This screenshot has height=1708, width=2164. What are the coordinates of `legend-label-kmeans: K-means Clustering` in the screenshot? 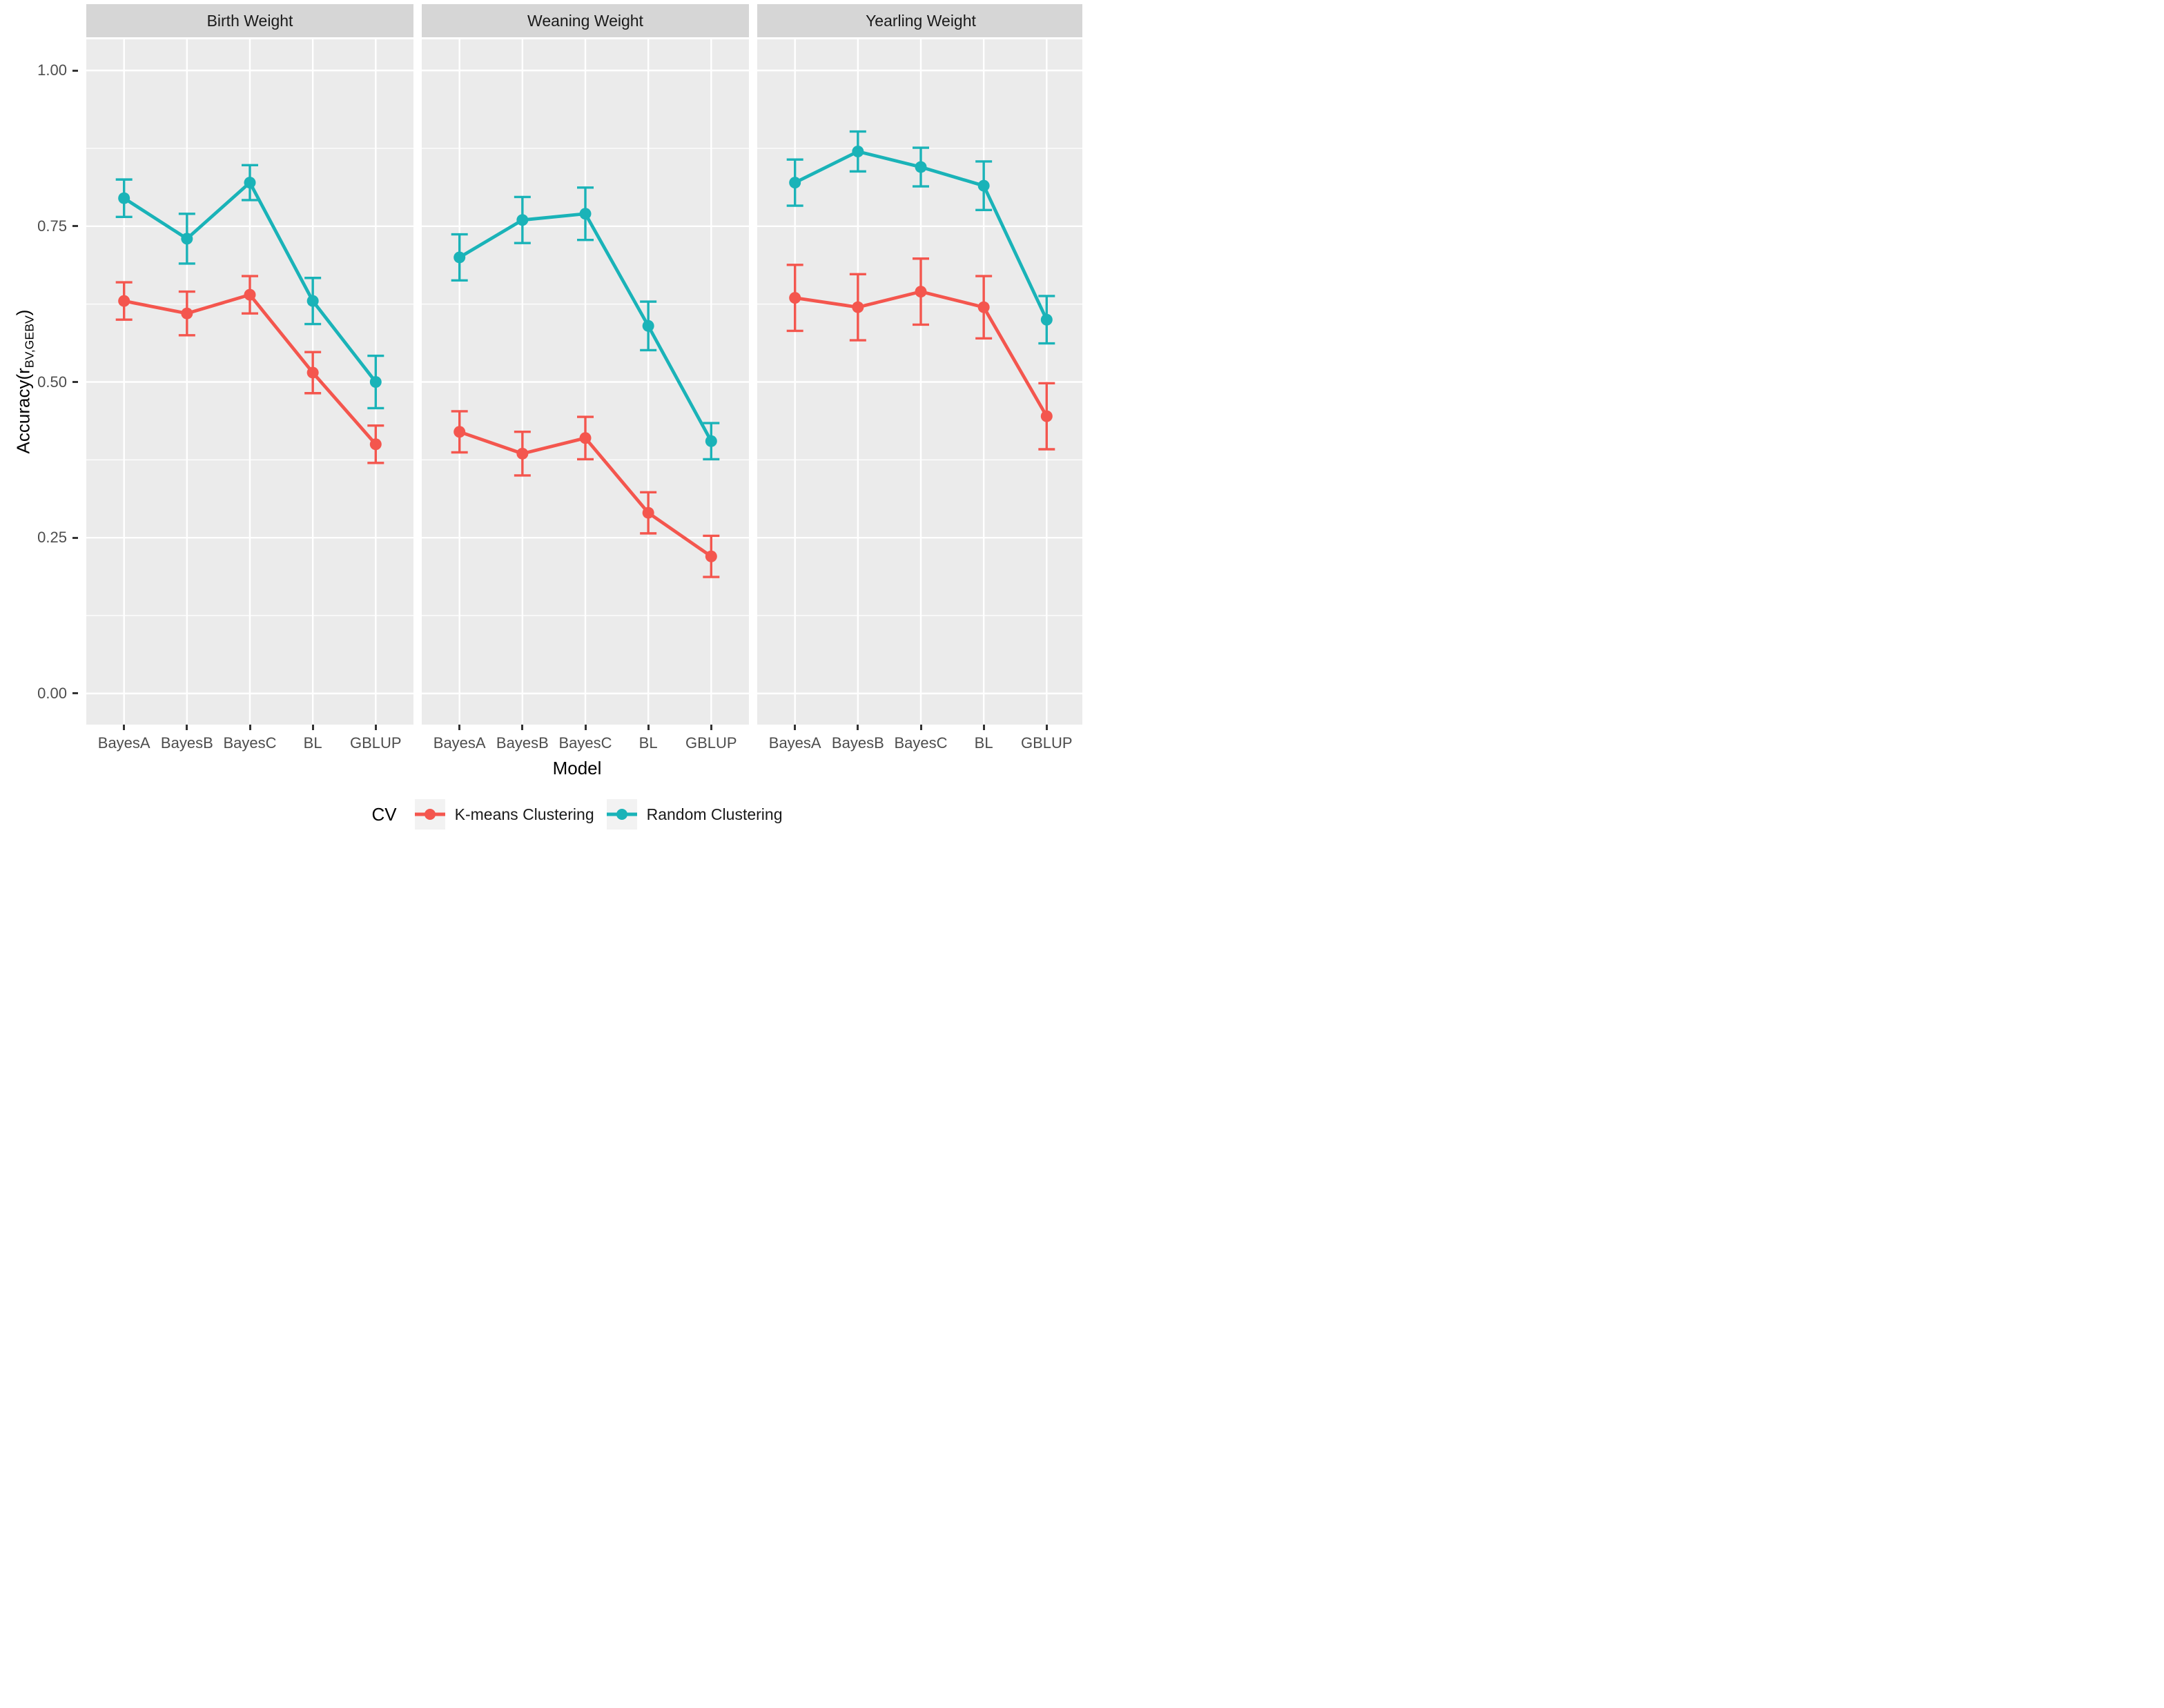 It's located at (524, 814).